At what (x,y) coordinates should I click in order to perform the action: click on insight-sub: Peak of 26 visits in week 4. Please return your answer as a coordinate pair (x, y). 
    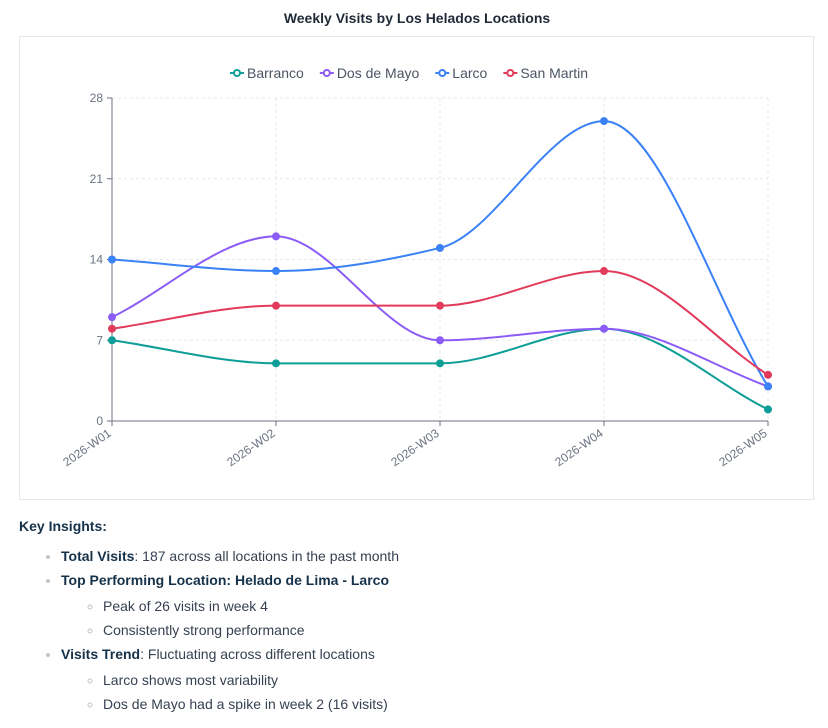
    Looking at the image, I should click on (251, 606).